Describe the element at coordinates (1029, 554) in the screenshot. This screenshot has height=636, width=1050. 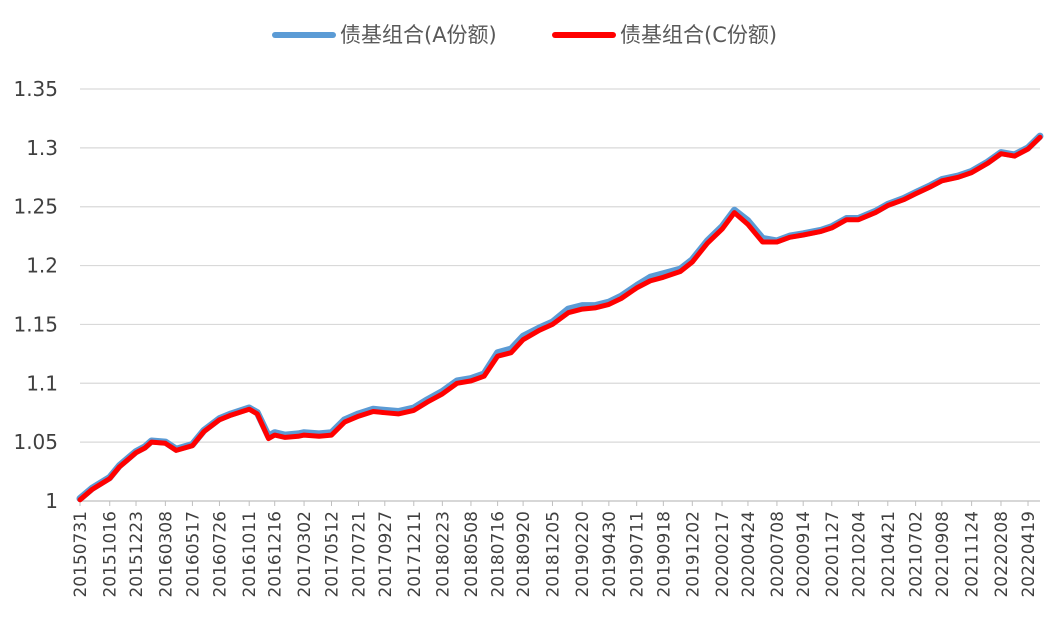
I see `x-tick-label: 20220419` at that location.